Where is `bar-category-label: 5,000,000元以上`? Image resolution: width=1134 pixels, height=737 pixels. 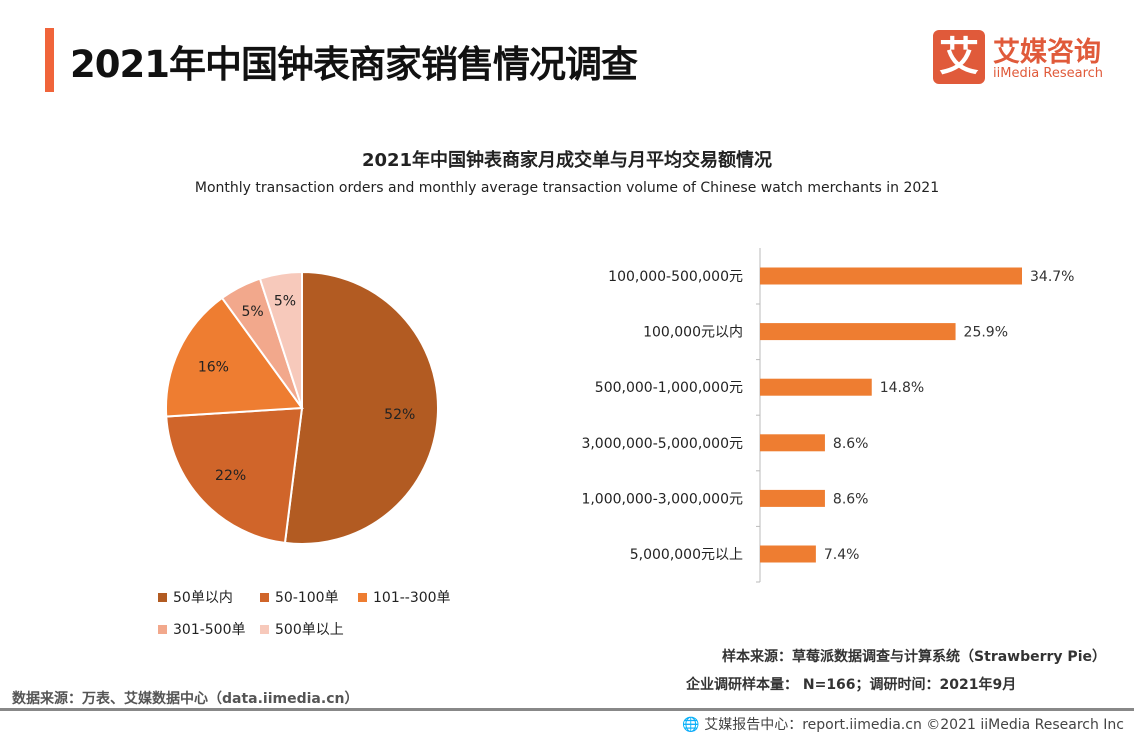
bar-category-label: 5,000,000元以上 is located at coordinates (686, 555).